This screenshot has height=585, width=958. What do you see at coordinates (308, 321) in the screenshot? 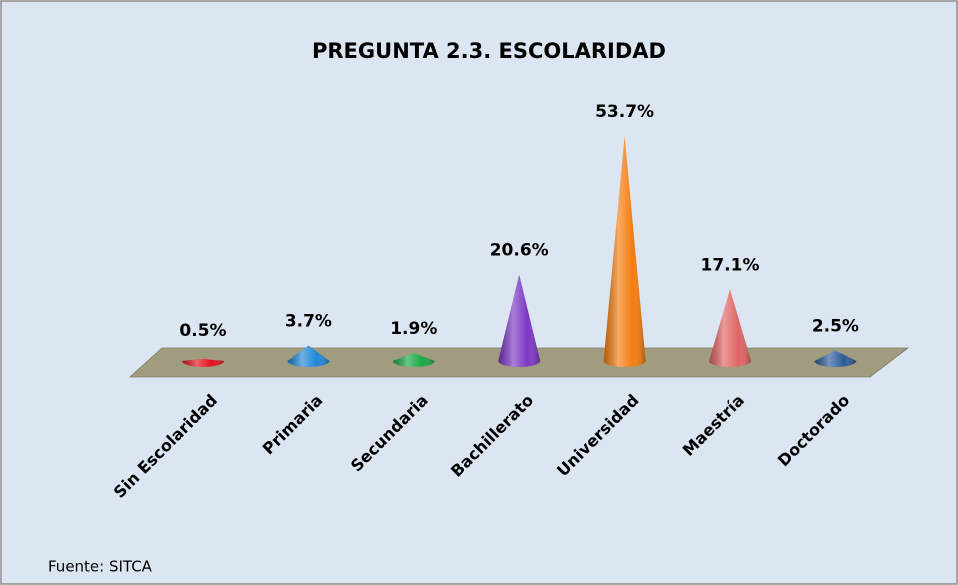
I see `value-label: 3.7%` at bounding box center [308, 321].